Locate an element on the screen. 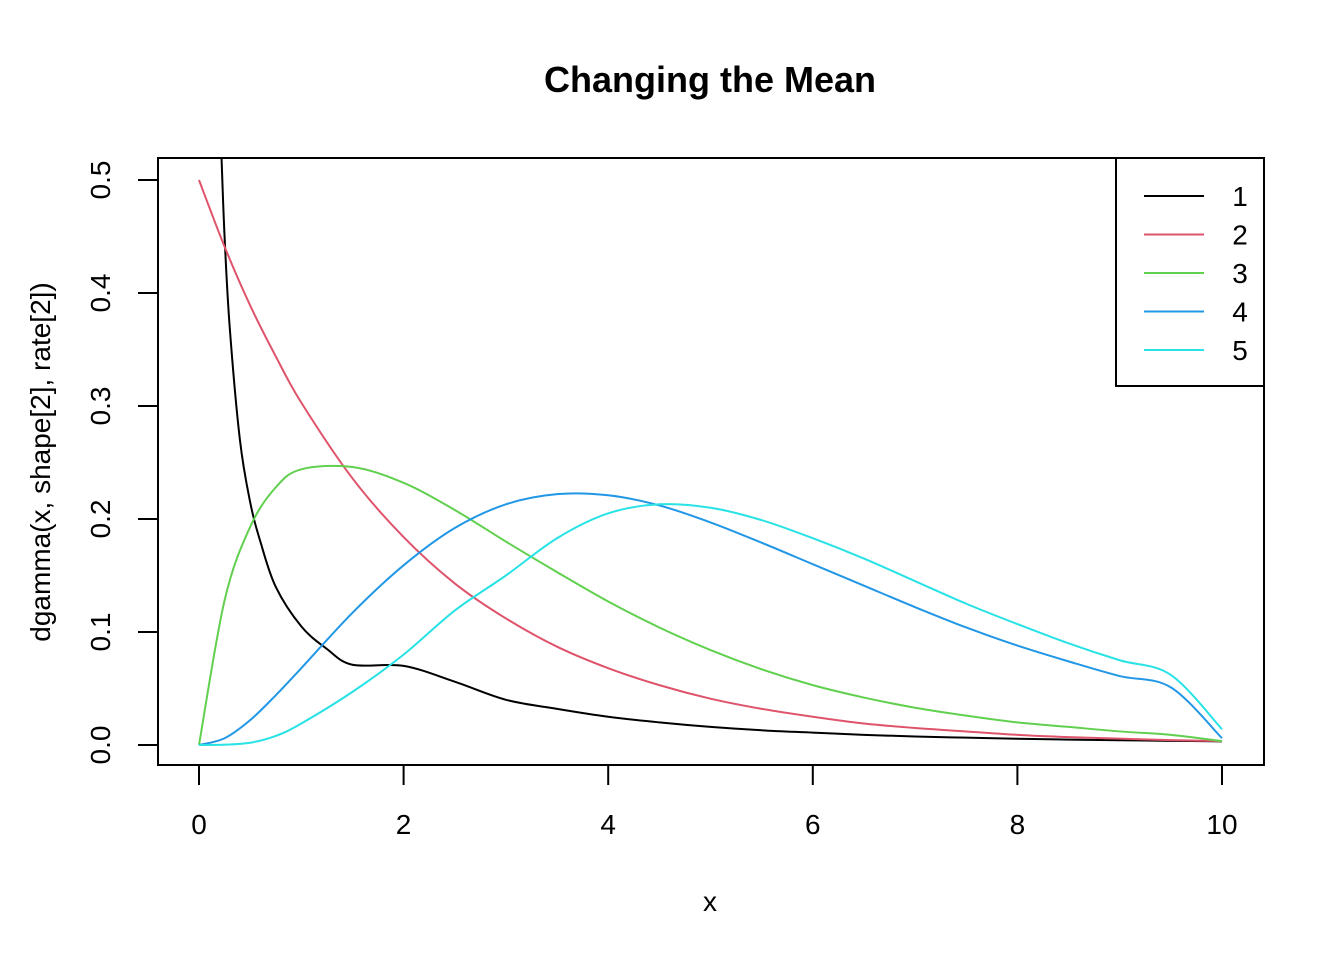  y-tick-label: 0.4 is located at coordinates (100, 293).